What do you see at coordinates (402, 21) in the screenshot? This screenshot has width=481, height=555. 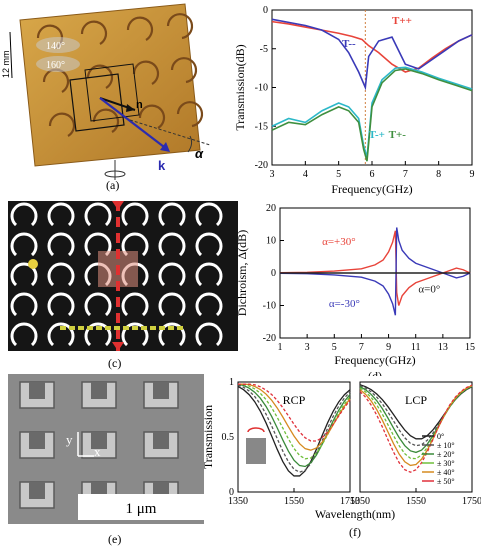 I see `series-label: T++` at bounding box center [402, 21].